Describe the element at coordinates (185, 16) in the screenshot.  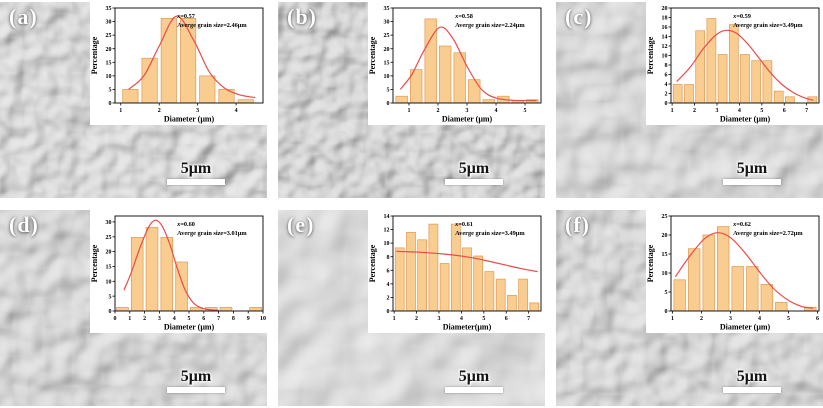
I see `svg-text: x=0.57` at that location.